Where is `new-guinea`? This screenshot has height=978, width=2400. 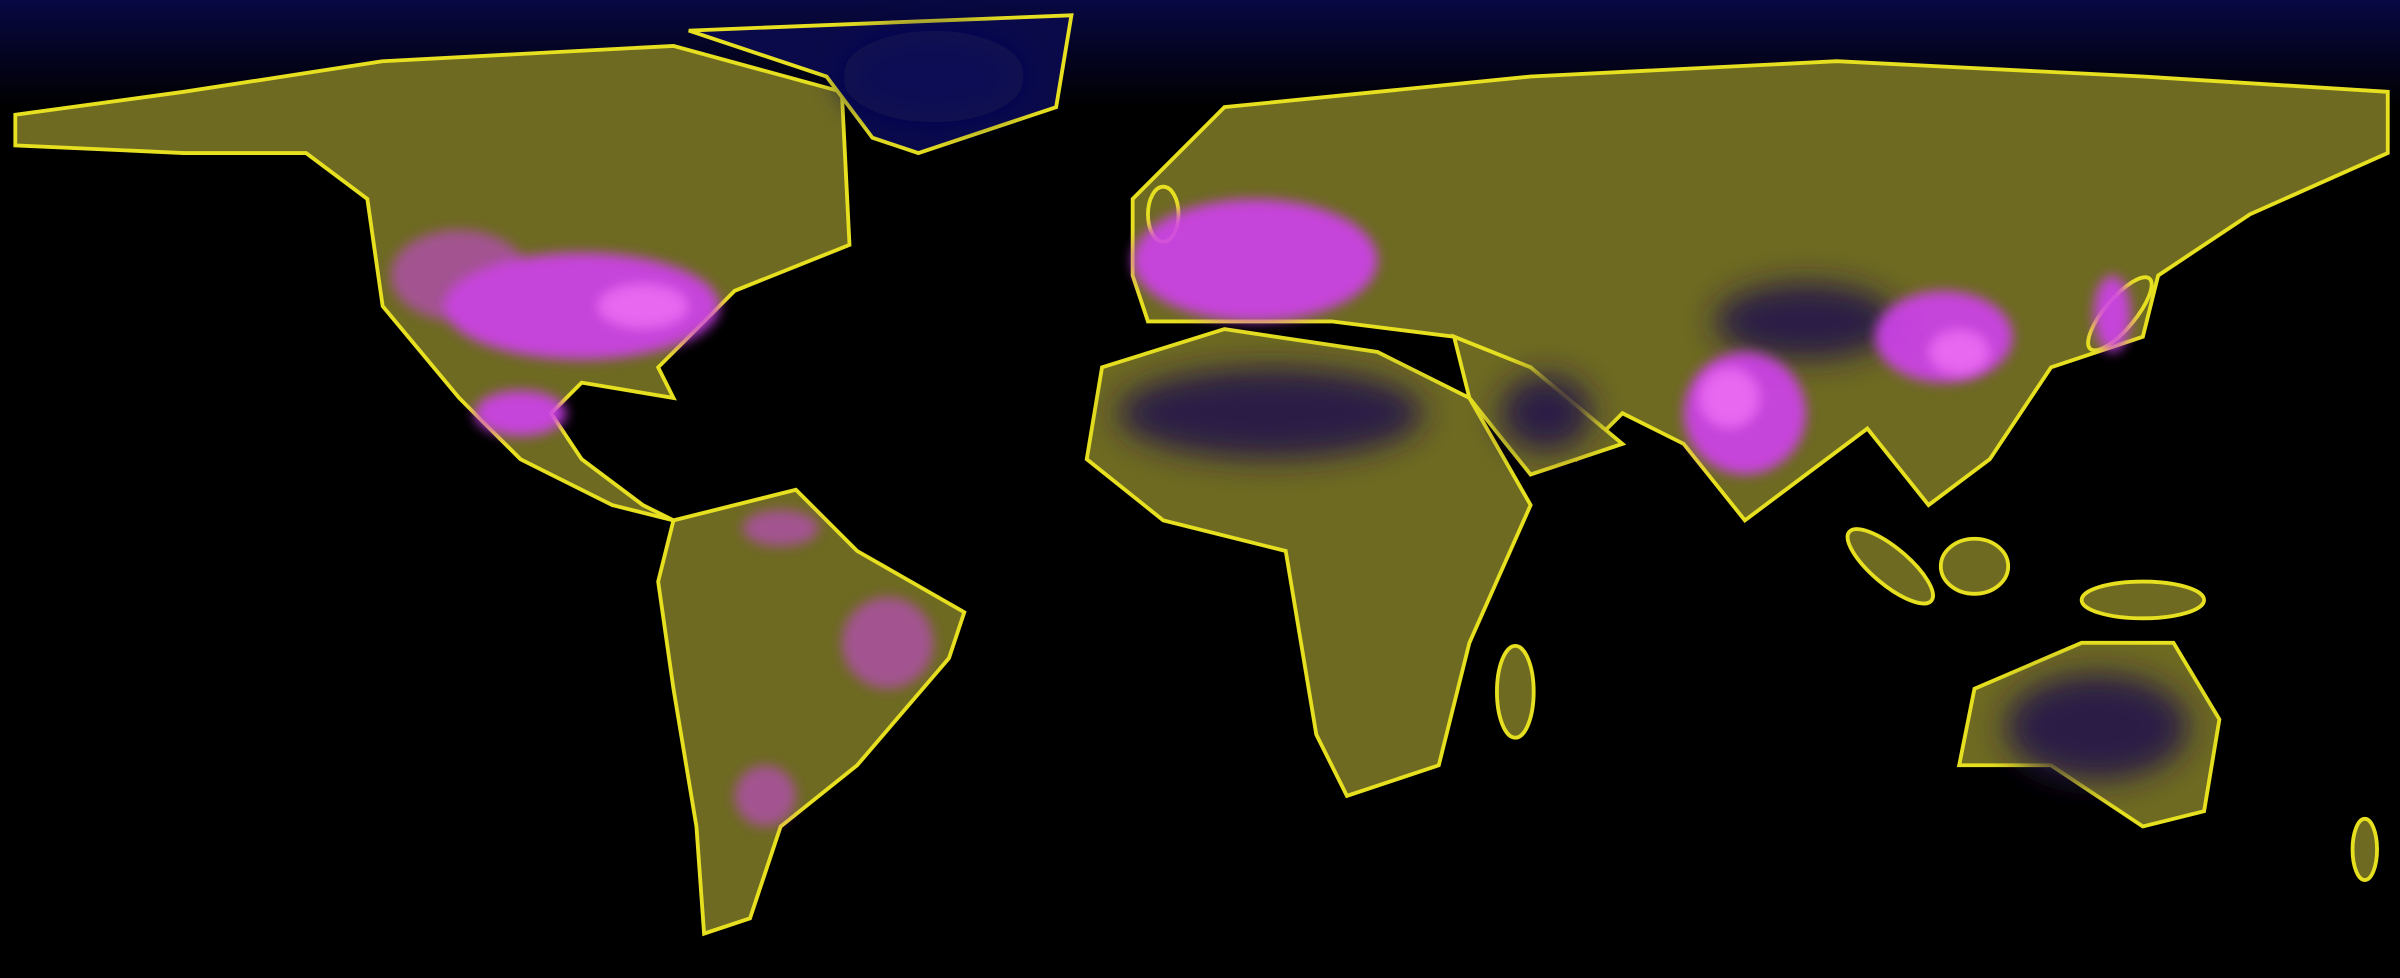
new-guinea is located at coordinates (2142, 600).